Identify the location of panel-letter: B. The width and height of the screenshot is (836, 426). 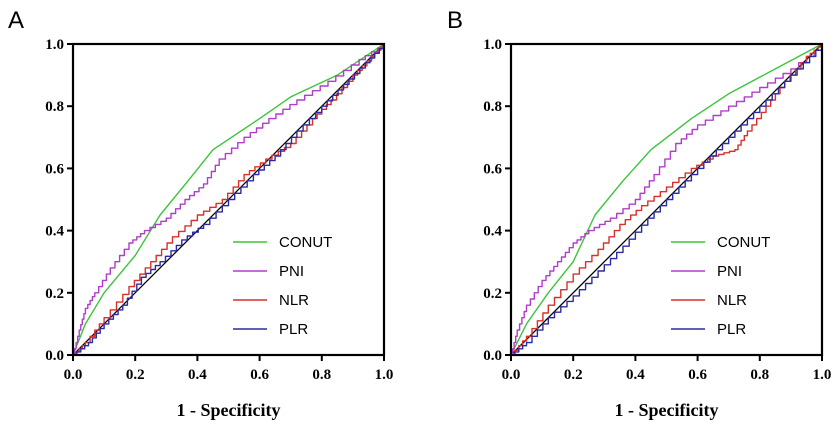
(455, 20).